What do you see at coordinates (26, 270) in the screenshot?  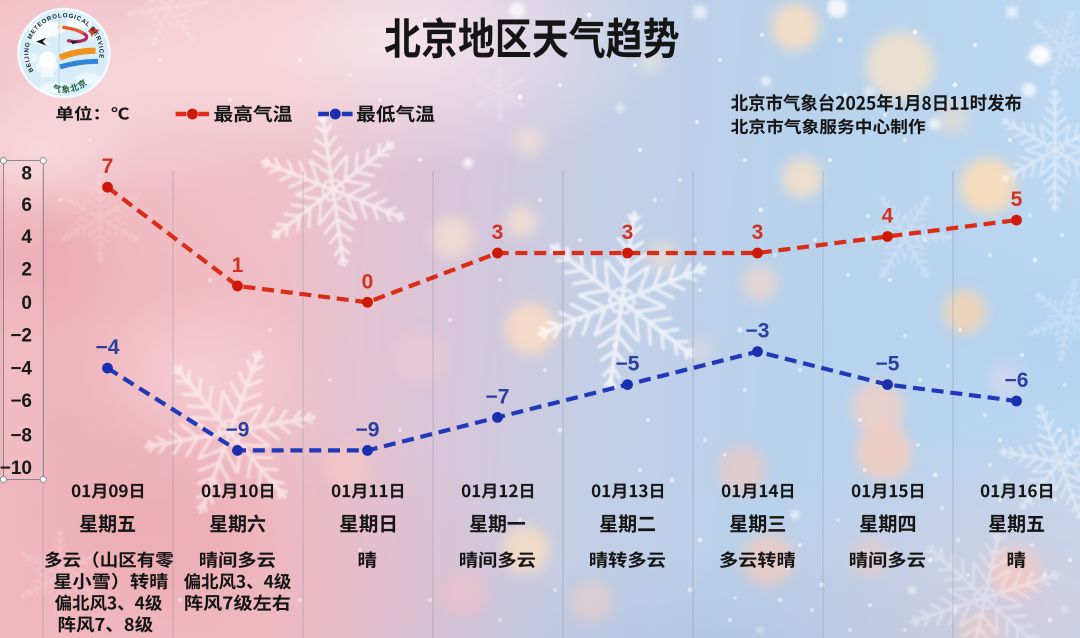 I see `svg-text: 2` at bounding box center [26, 270].